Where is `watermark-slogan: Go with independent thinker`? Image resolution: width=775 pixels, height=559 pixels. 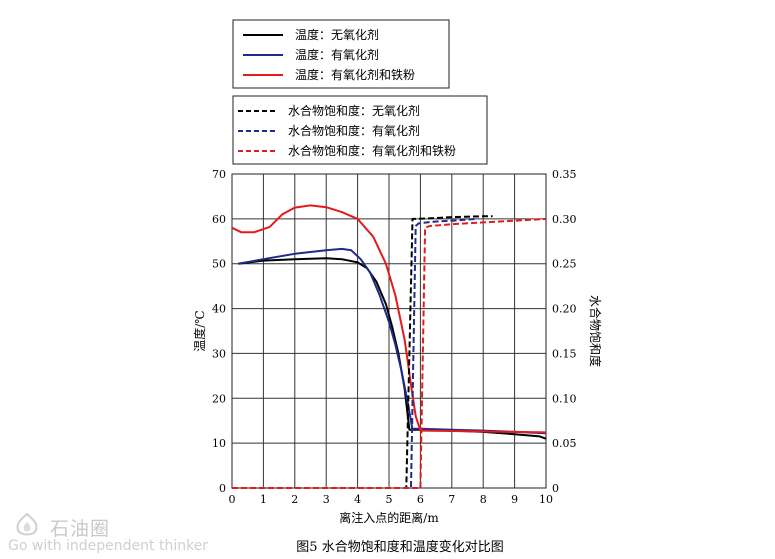 watermark-slogan: Go with independent thinker is located at coordinates (108, 546).